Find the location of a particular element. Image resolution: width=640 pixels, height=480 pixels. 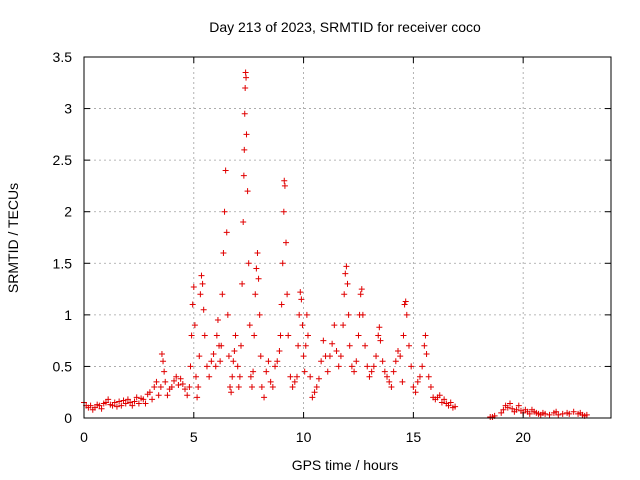

y-tick-label: 2 is located at coordinates (68, 212).